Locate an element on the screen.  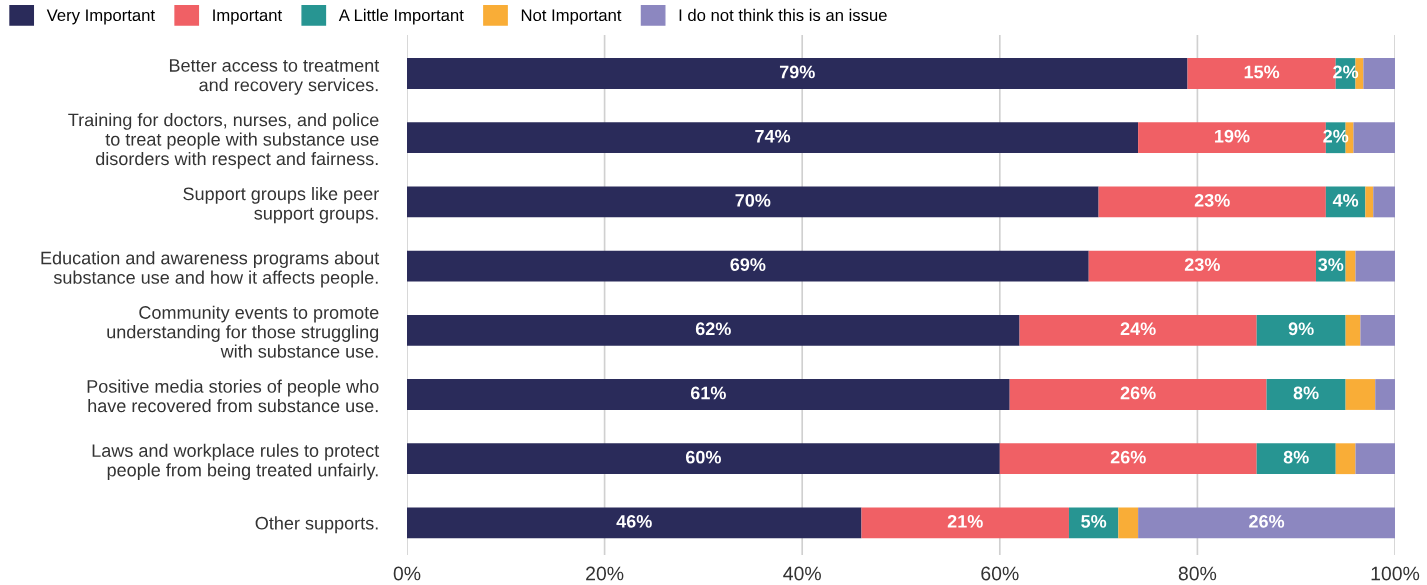
x-tick-label: 0% is located at coordinates (407, 573).